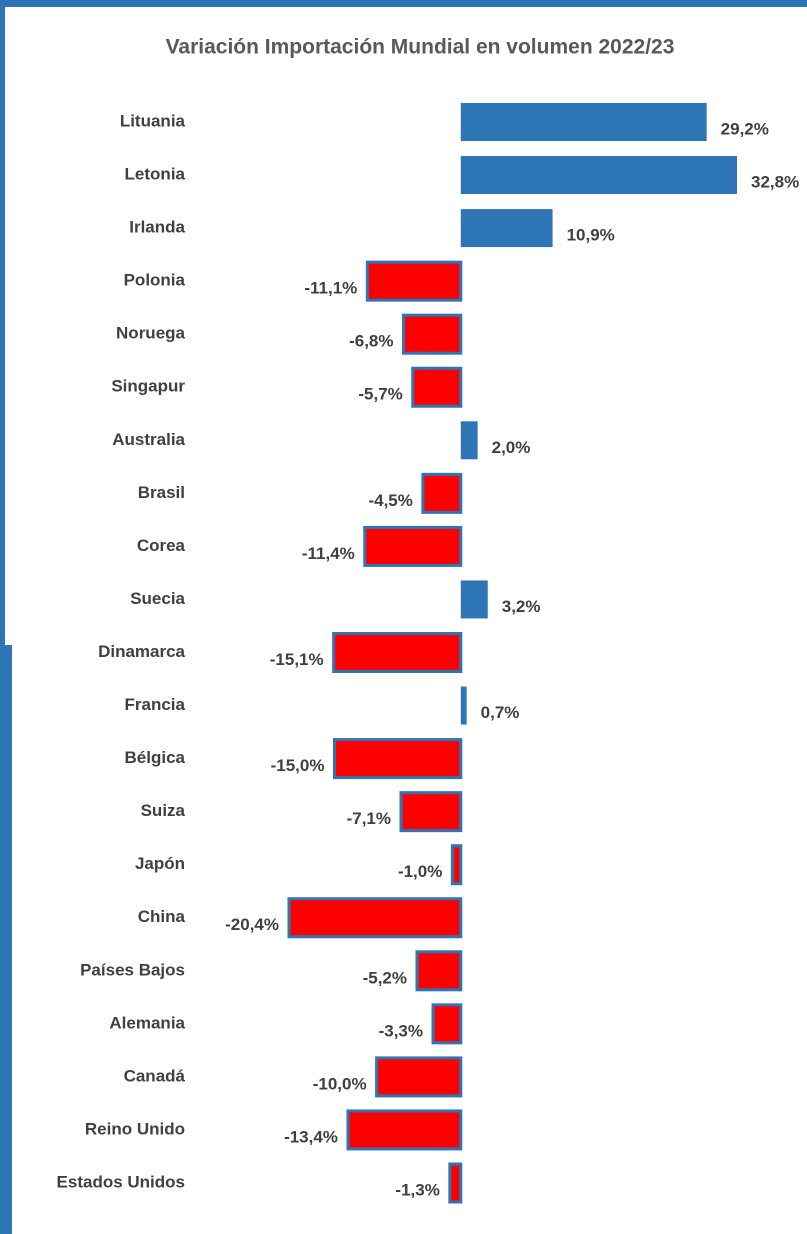 The width and height of the screenshot is (807, 1234). I want to click on value-label: -7,1%, so click(369, 818).